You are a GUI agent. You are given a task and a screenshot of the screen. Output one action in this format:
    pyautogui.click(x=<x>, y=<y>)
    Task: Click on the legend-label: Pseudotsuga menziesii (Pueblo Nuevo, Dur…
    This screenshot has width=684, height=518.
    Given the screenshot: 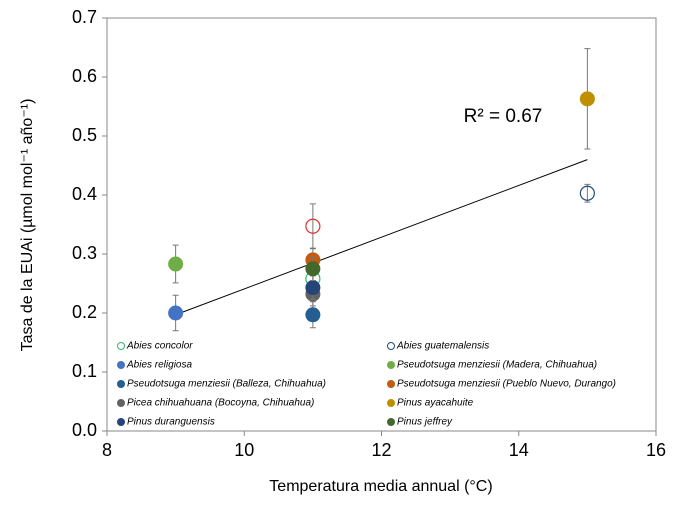 What is the action you would take?
    pyautogui.click(x=506, y=384)
    